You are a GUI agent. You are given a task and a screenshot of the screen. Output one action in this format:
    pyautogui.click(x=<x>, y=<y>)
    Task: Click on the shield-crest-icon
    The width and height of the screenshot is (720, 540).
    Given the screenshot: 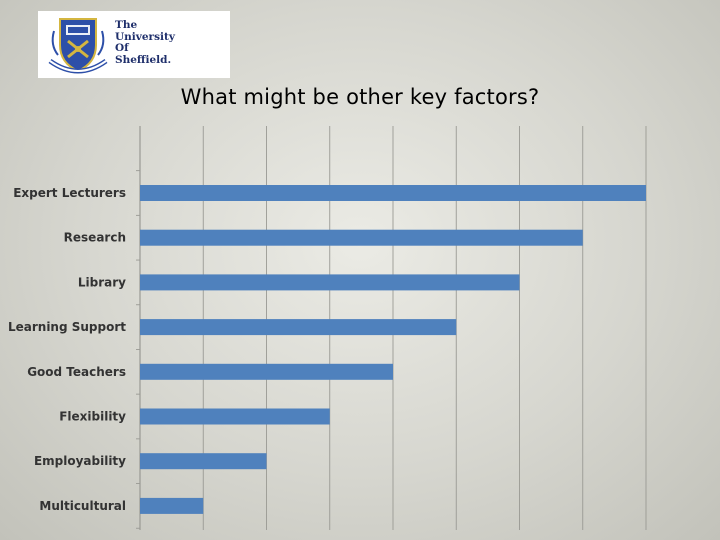 What is the action you would take?
    pyautogui.click(x=78, y=46)
    